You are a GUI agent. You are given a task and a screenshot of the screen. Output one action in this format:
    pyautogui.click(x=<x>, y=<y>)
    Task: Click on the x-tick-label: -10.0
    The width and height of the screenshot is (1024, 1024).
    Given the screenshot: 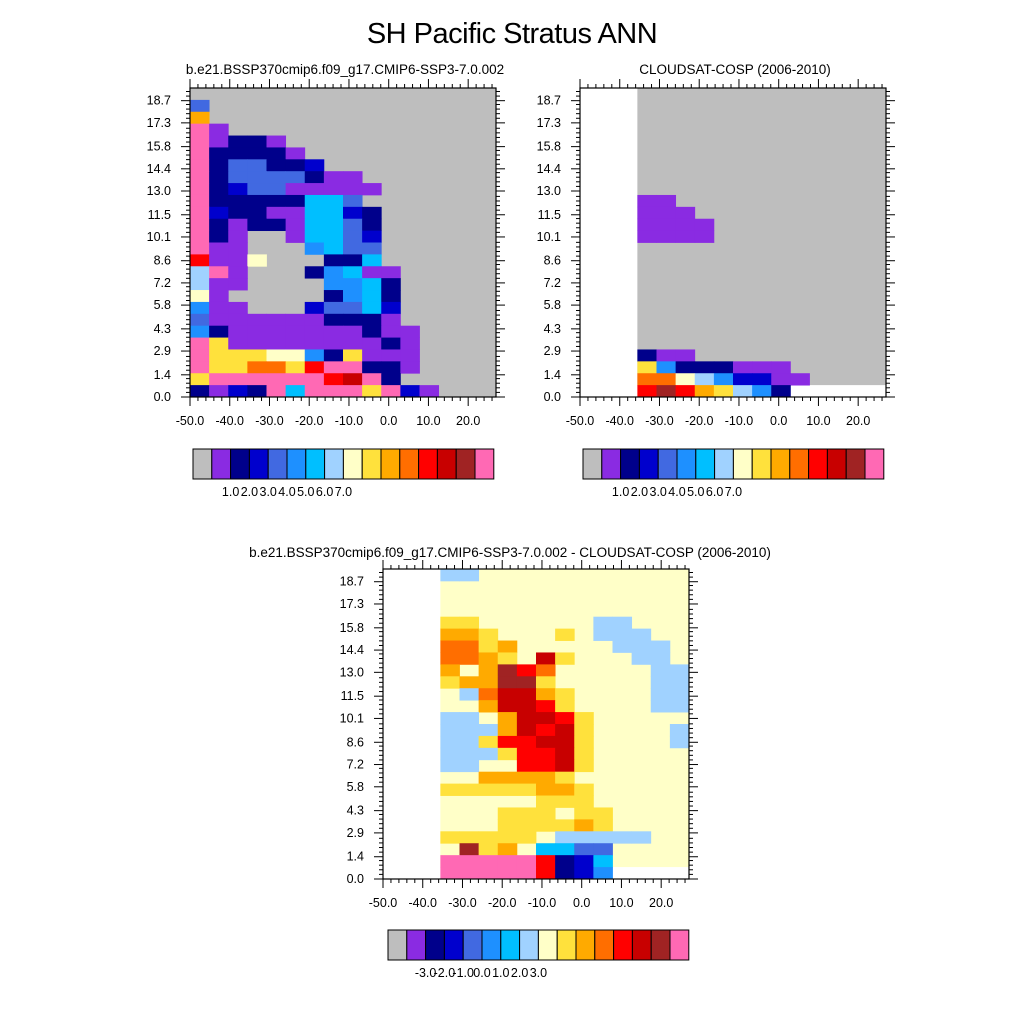 What is the action you would take?
    pyautogui.click(x=739, y=421)
    